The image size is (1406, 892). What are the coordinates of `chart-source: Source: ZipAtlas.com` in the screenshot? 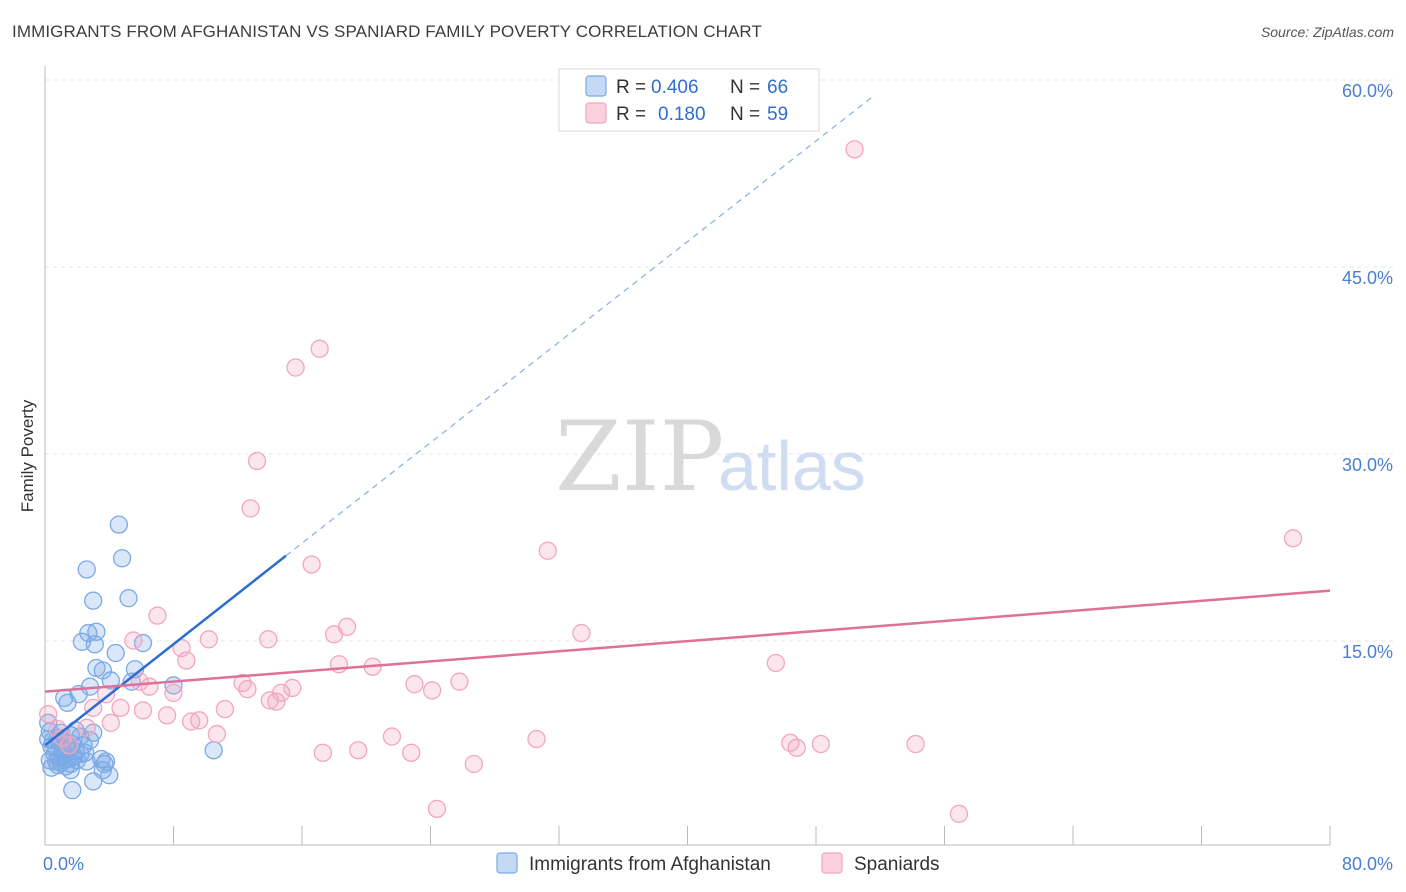 It's located at (1327, 32).